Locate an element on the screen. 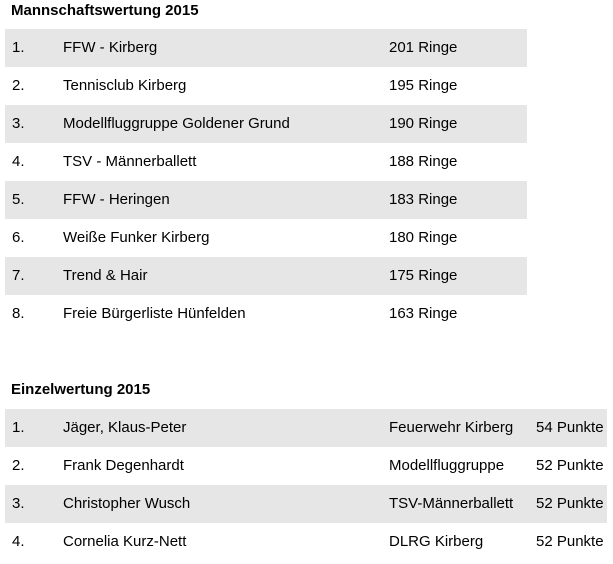 The width and height of the screenshot is (613, 564). rank-cell: 7. is located at coordinates (34, 276).